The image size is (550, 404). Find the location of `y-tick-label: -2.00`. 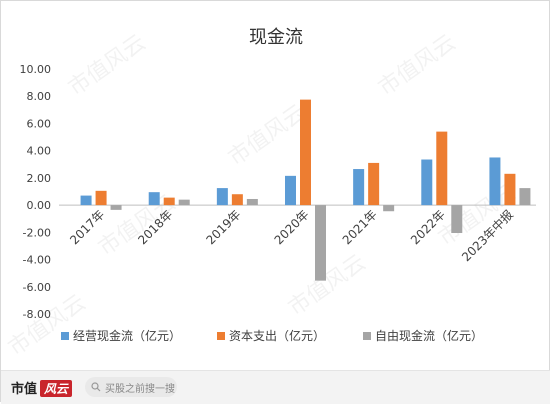

y-tick-label: -2.00 is located at coordinates (37, 232).